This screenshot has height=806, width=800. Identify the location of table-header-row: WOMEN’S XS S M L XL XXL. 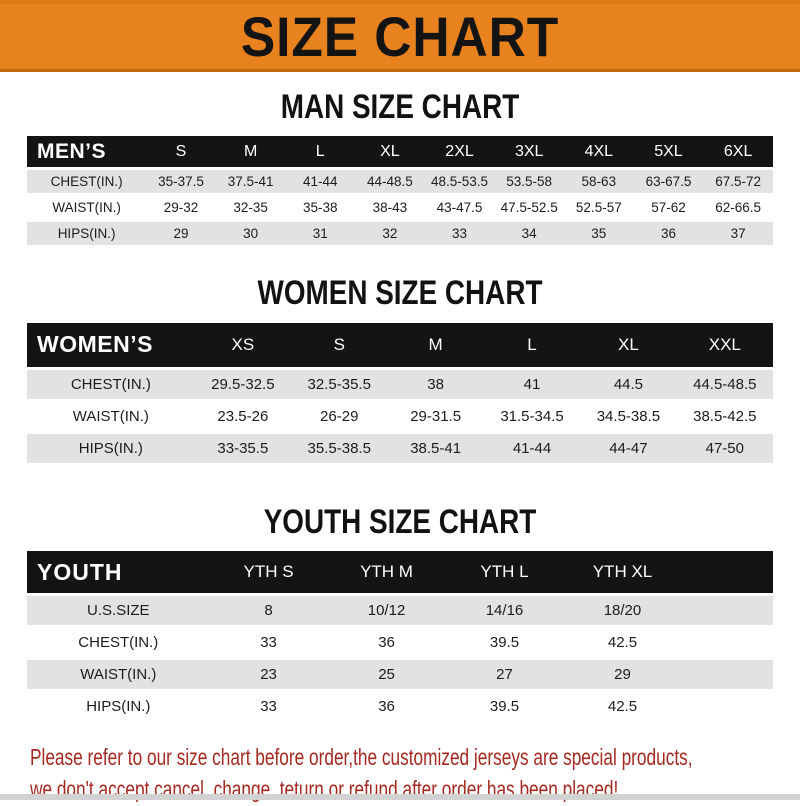
(400, 344).